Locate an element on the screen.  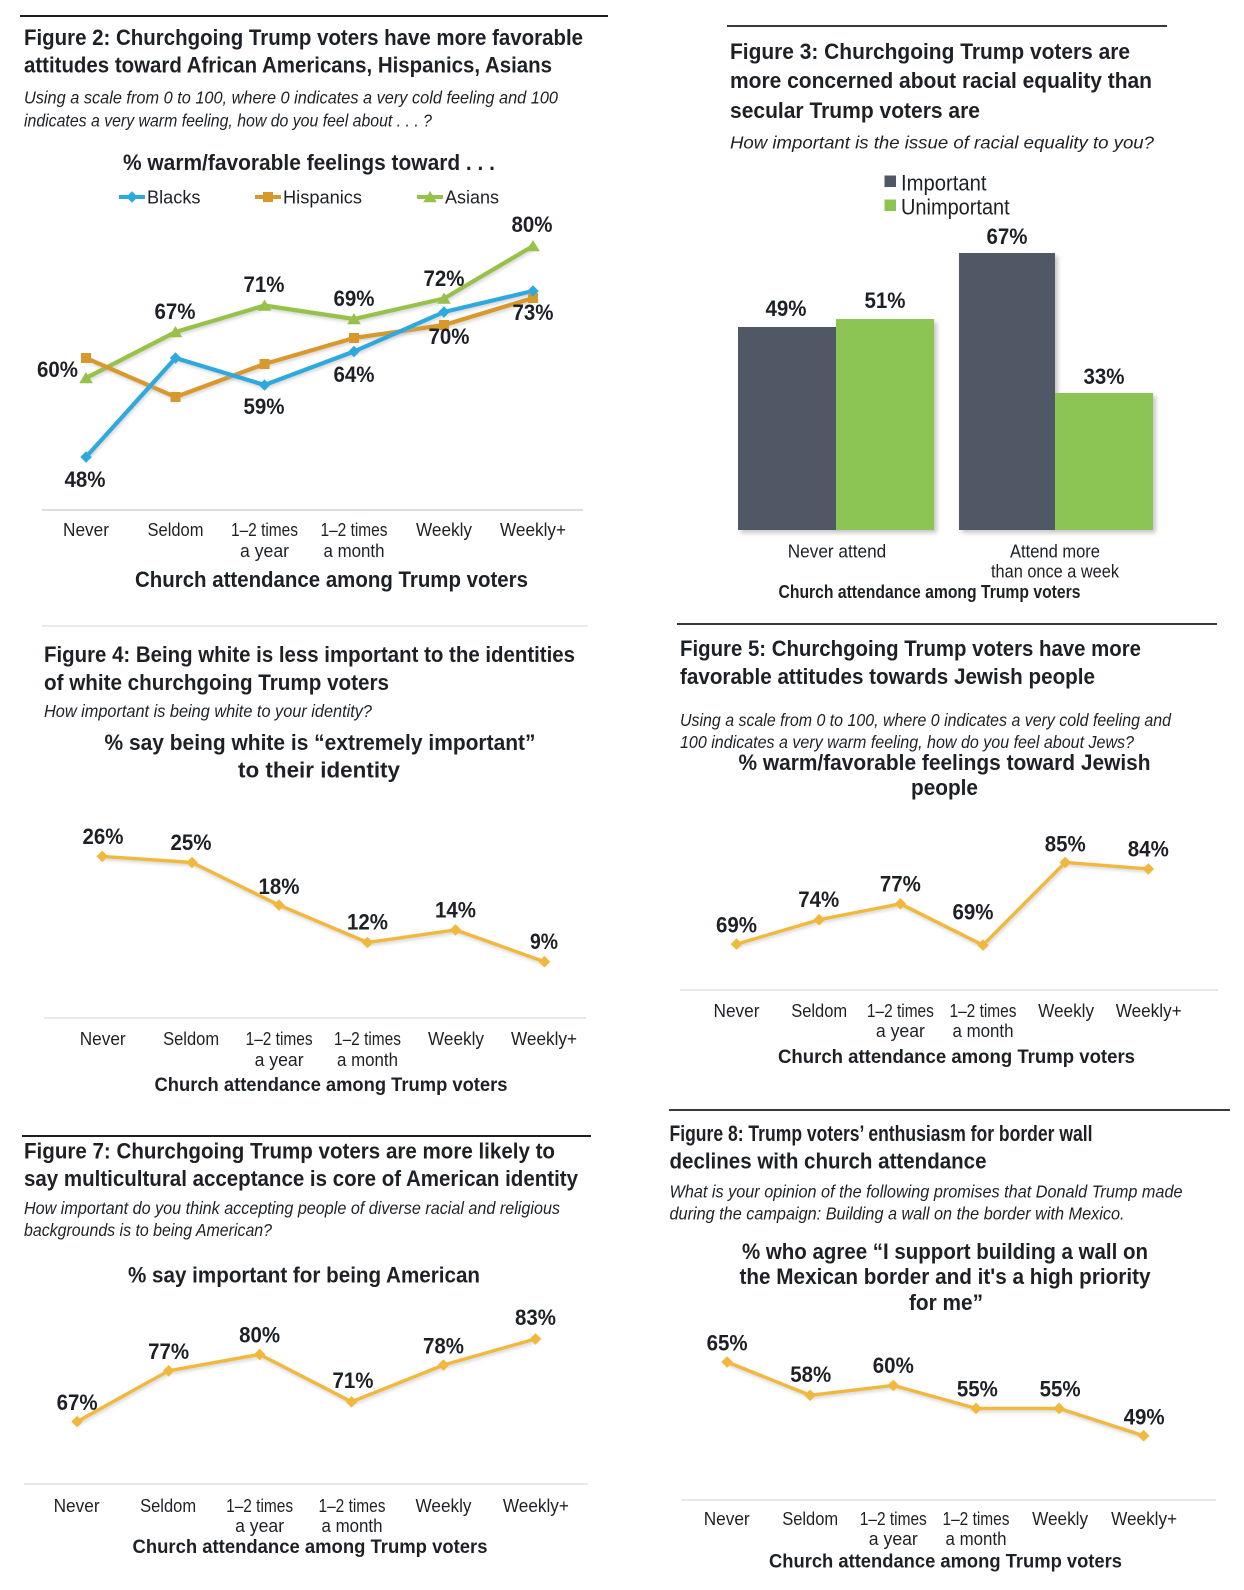
svg-text: Never attend is located at coordinates (837, 551).